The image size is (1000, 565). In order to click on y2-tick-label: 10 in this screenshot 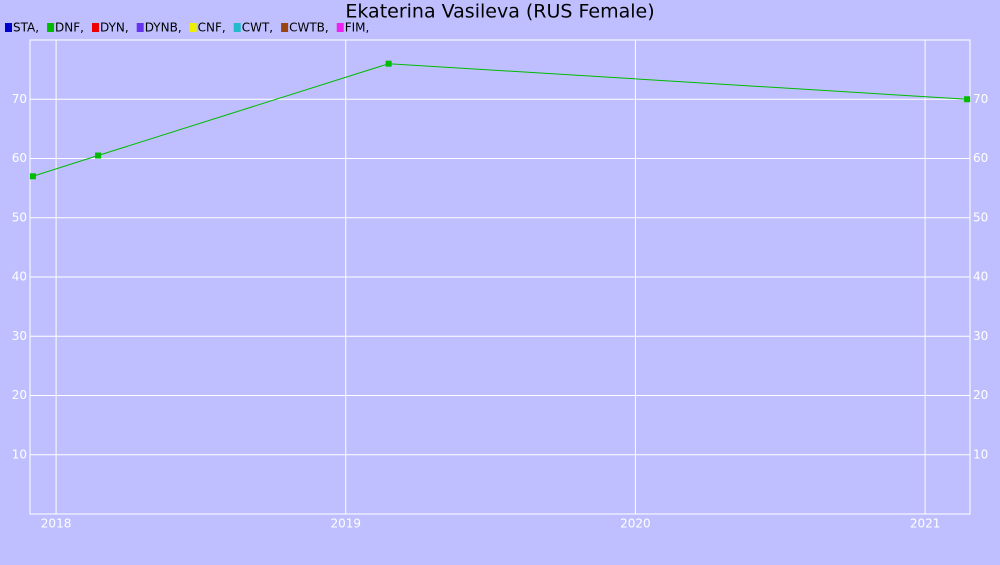, I will do `click(980, 454)`.